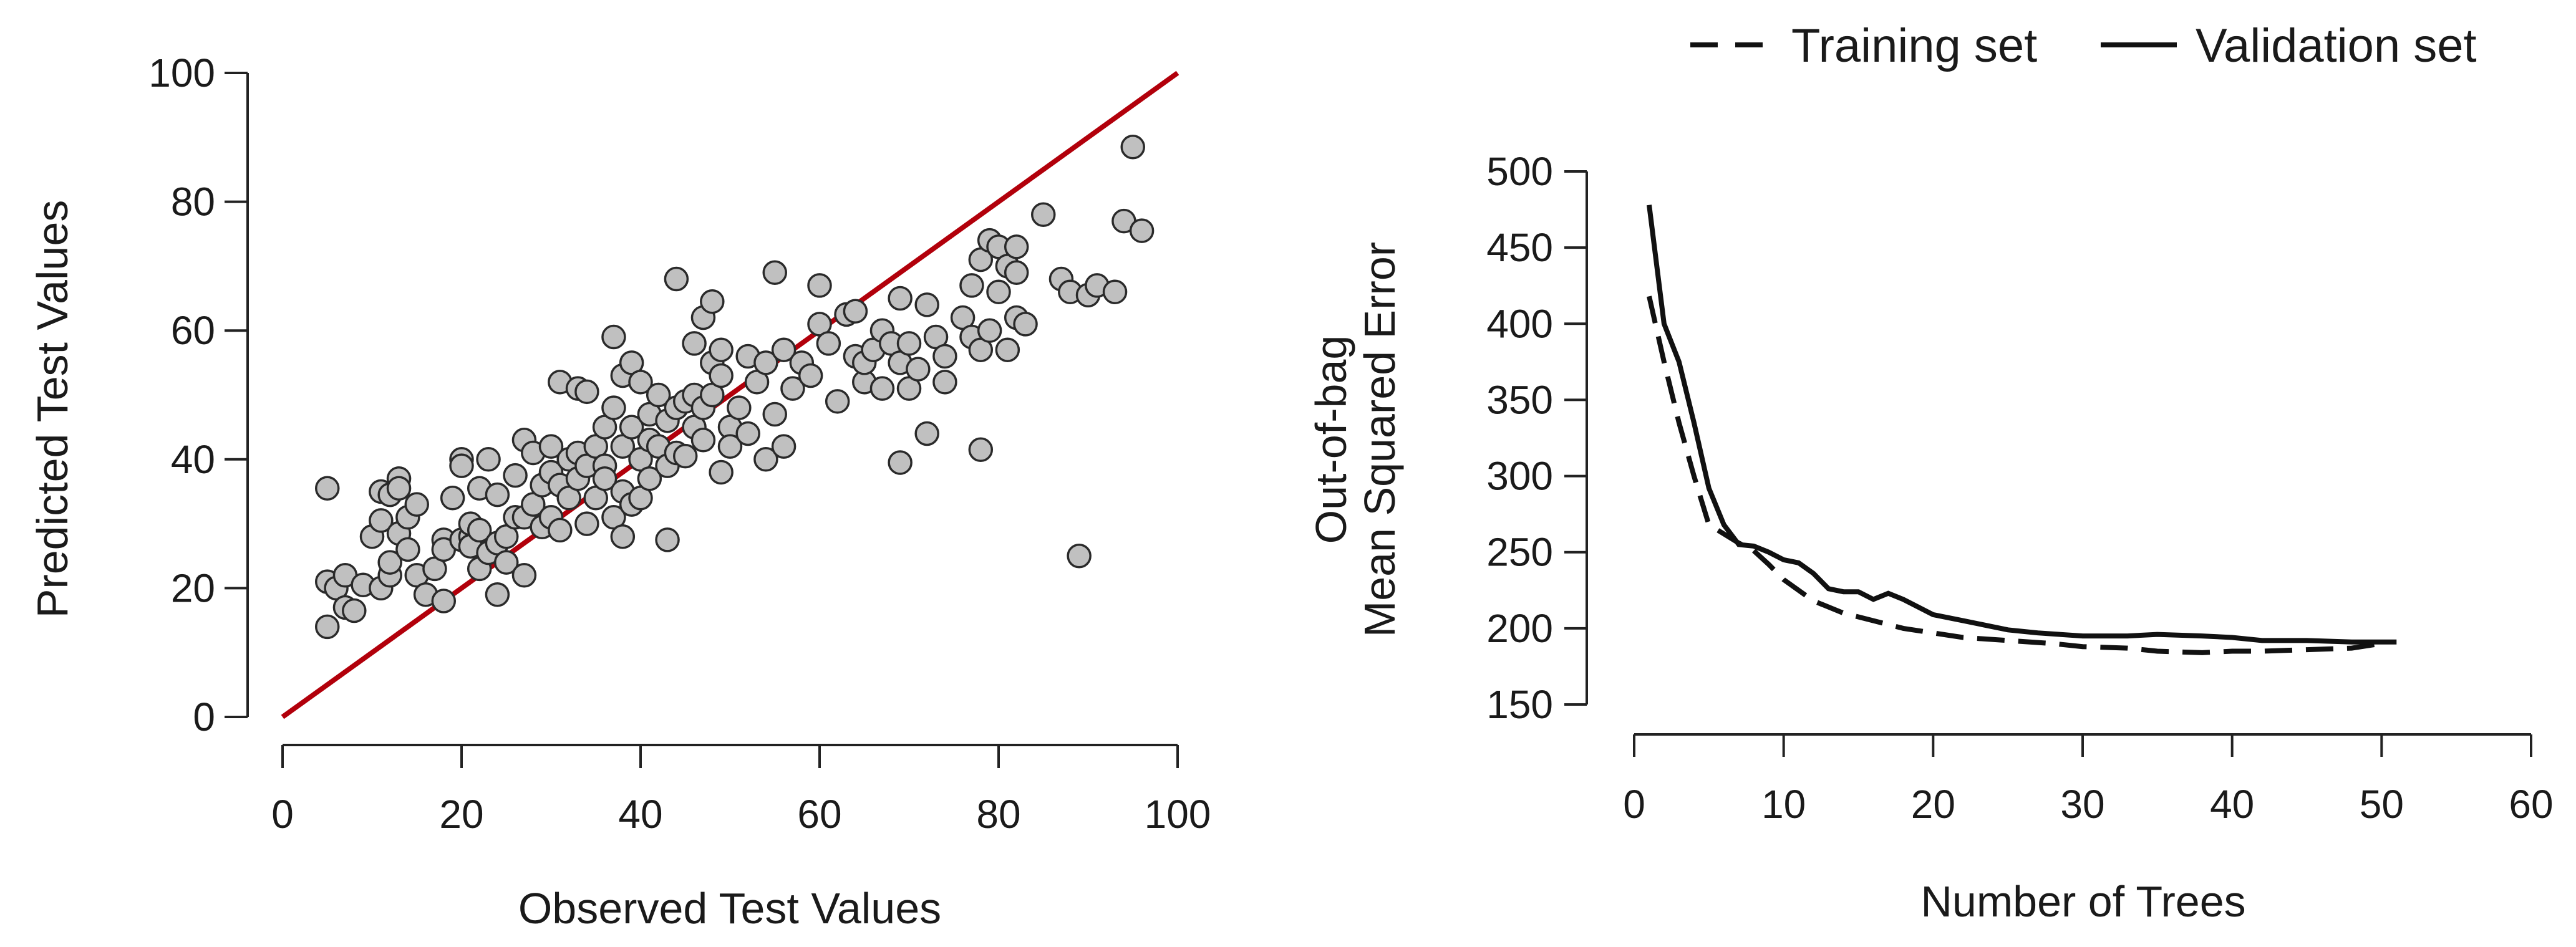 The height and width of the screenshot is (947, 2576). Describe the element at coordinates (2382, 804) in the screenshot. I see `line-x-tick-label: 50` at that location.